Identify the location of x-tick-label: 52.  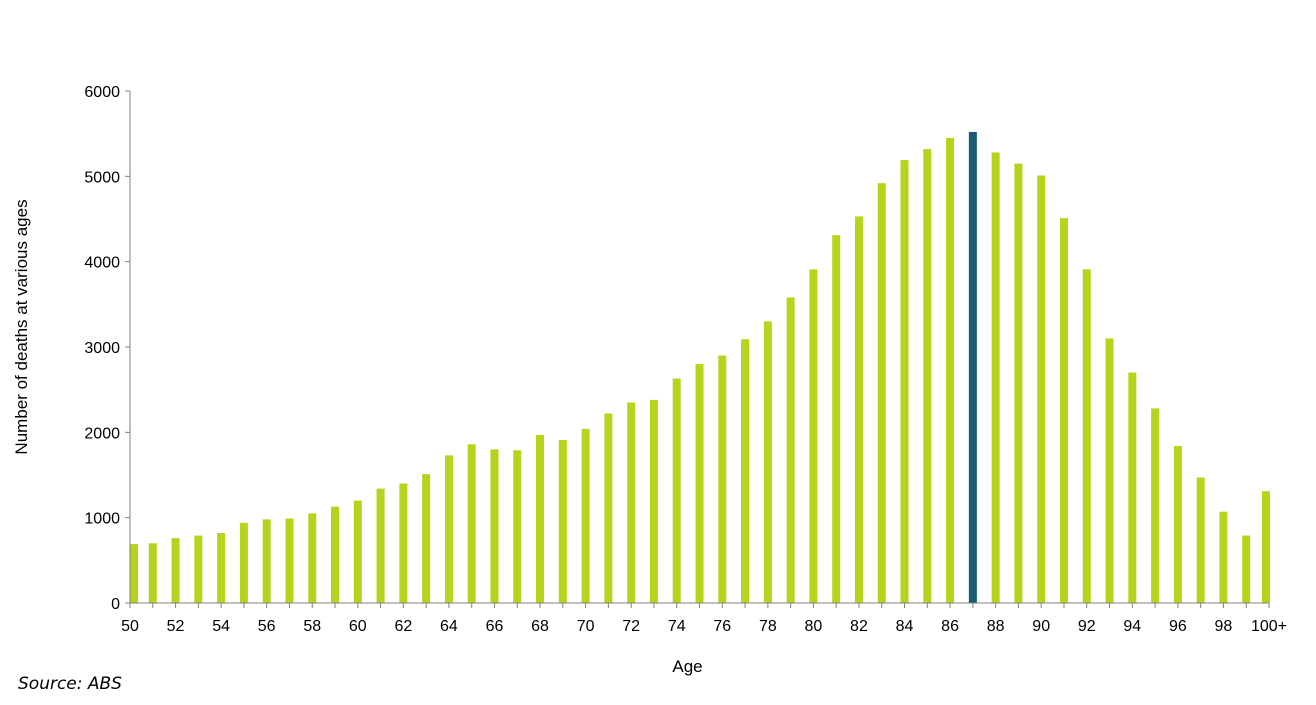
(176, 626).